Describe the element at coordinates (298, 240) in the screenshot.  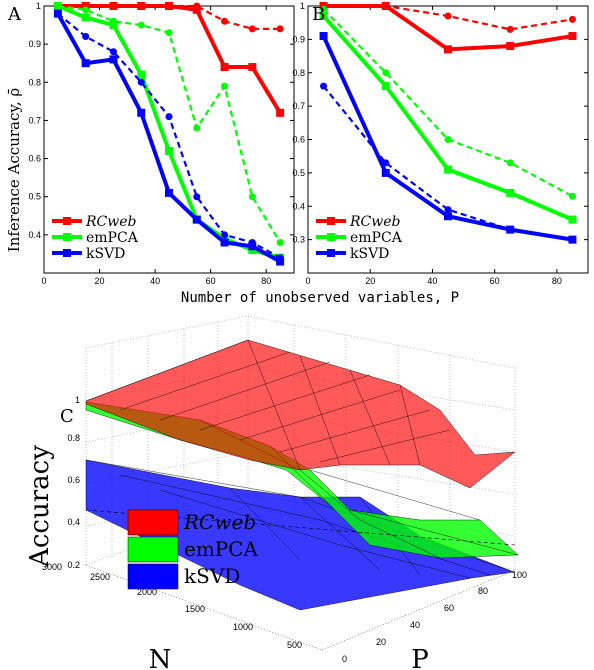
I see `y-tick-label: 0.3` at that location.